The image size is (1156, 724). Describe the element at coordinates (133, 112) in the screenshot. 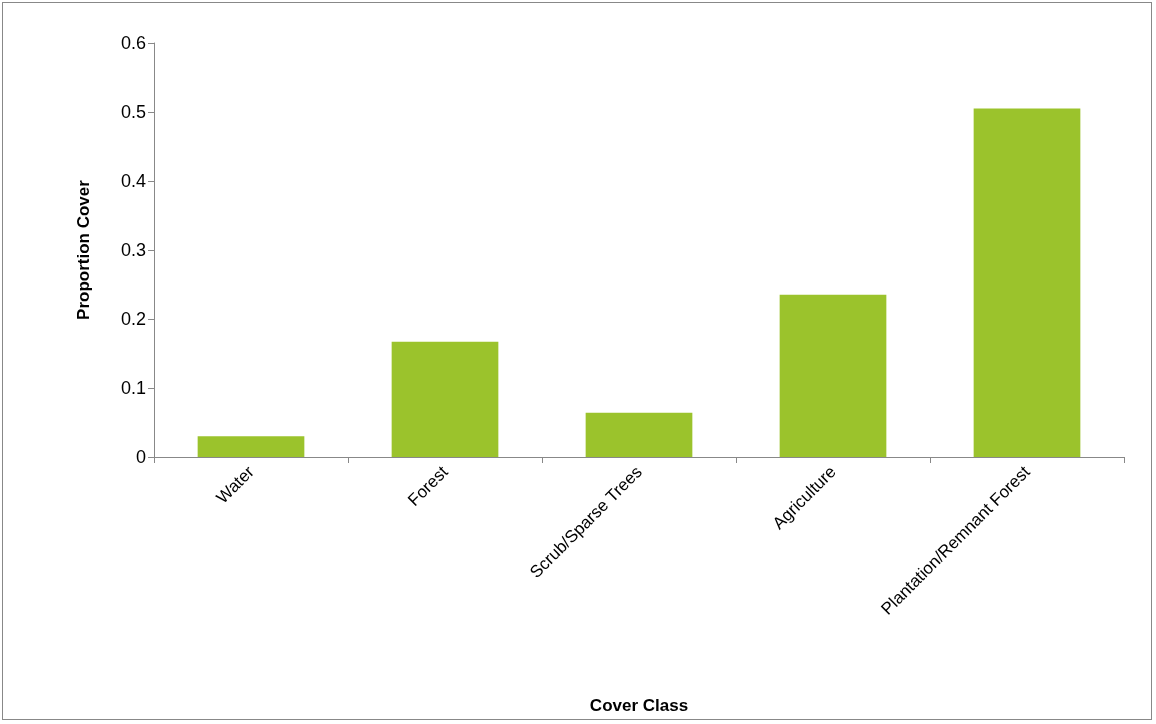

I see `y-tick-label: 0.5` at that location.